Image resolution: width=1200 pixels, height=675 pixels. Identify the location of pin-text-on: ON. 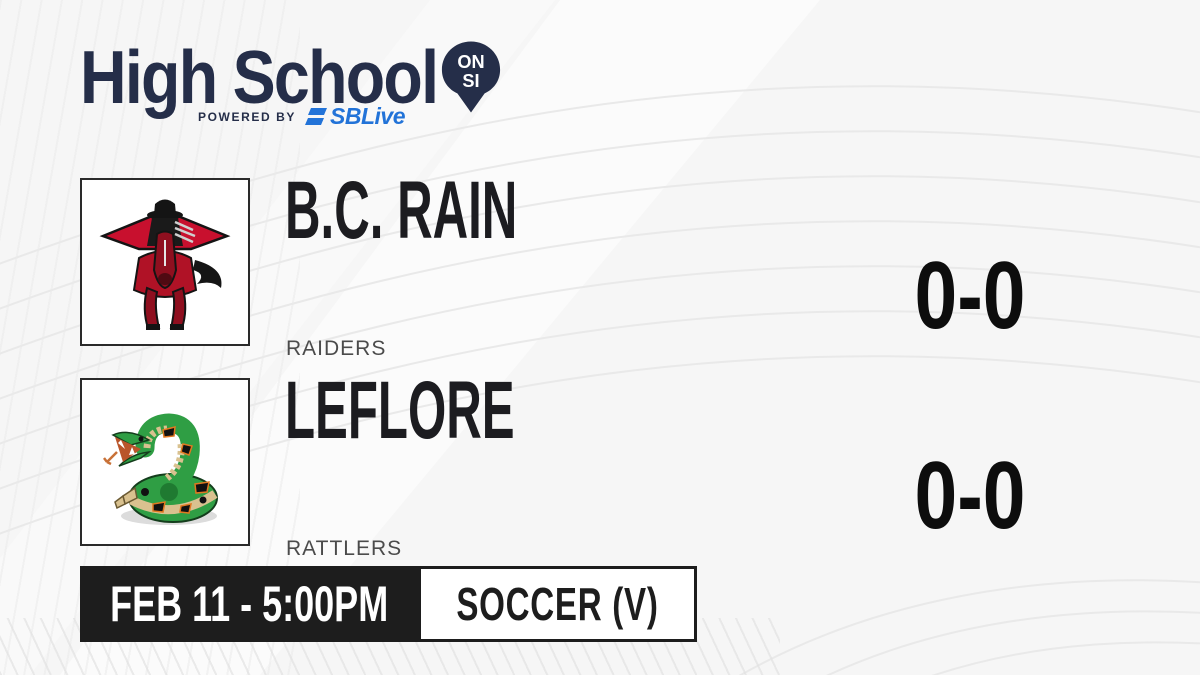
(470, 62).